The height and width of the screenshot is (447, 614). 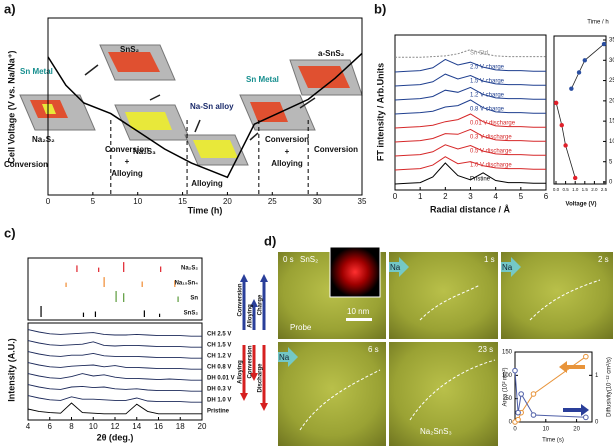 What do you see at coordinates (212, 106) in the screenshot?
I see `annotation: Na-Sn alloy` at bounding box center [212, 106].